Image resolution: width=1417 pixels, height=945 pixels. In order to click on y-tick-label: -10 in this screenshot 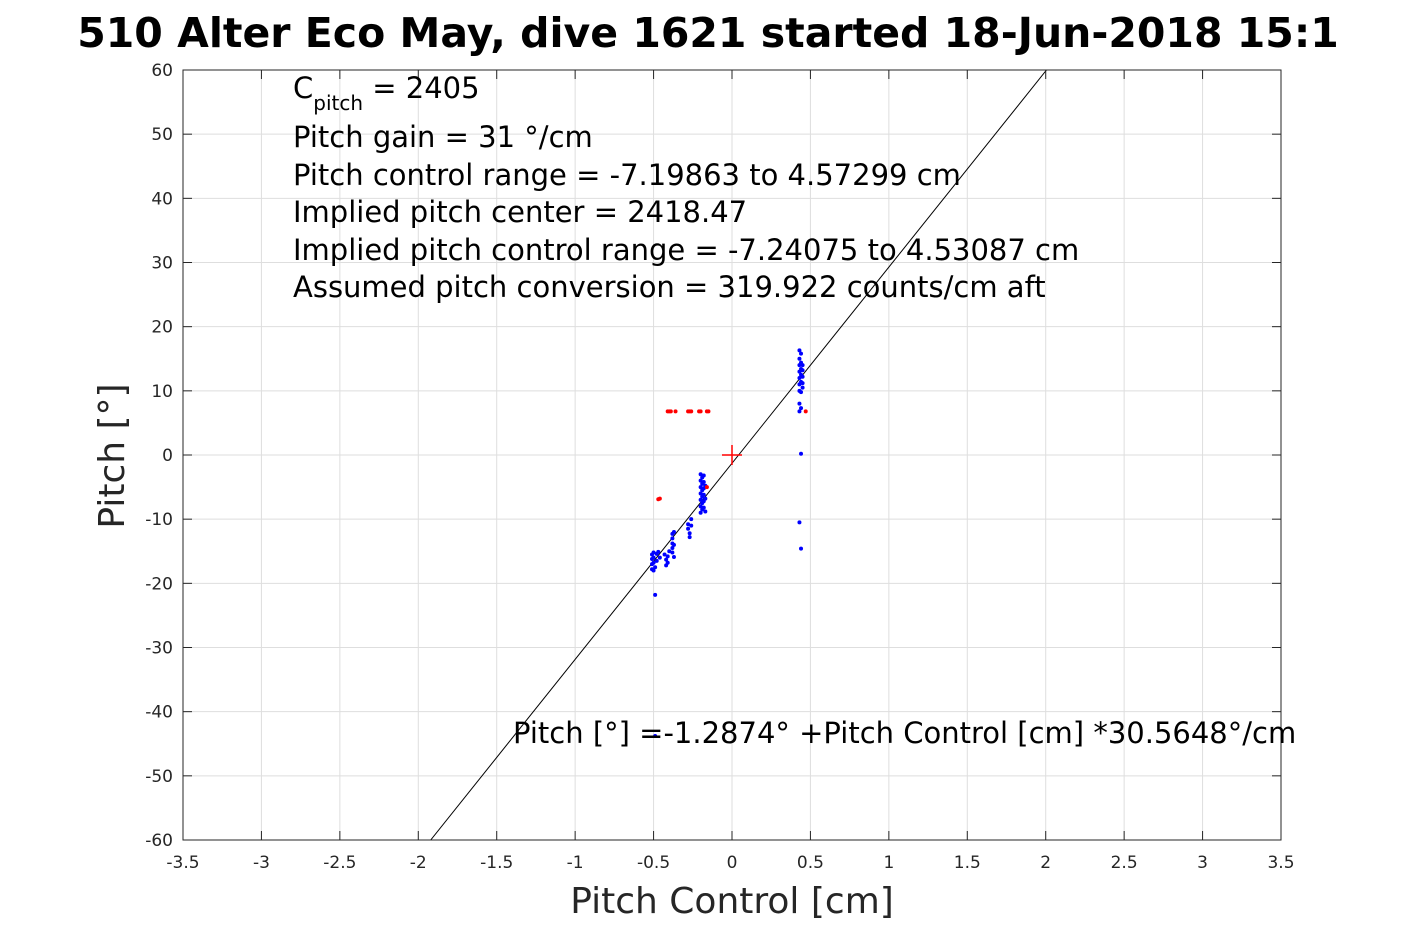, I will do `click(159, 520)`.